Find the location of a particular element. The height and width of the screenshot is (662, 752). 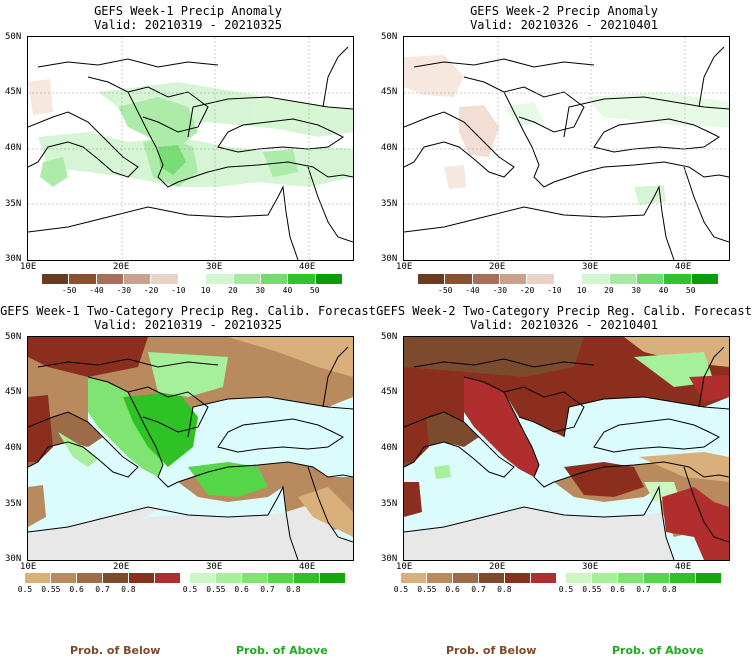

anomaly-colorbar-tick: -50 is located at coordinates (445, 290).